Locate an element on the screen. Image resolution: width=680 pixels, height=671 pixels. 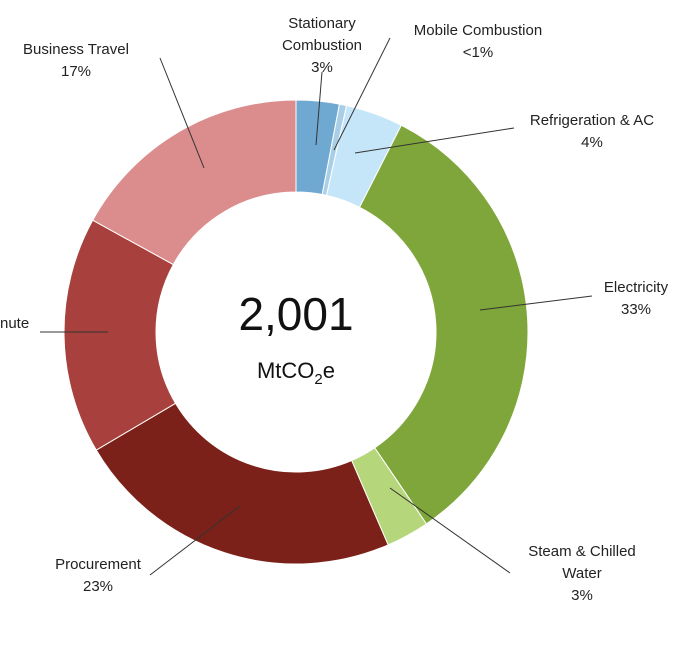
leader-line-refrigeration-ac is located at coordinates (434, 140).